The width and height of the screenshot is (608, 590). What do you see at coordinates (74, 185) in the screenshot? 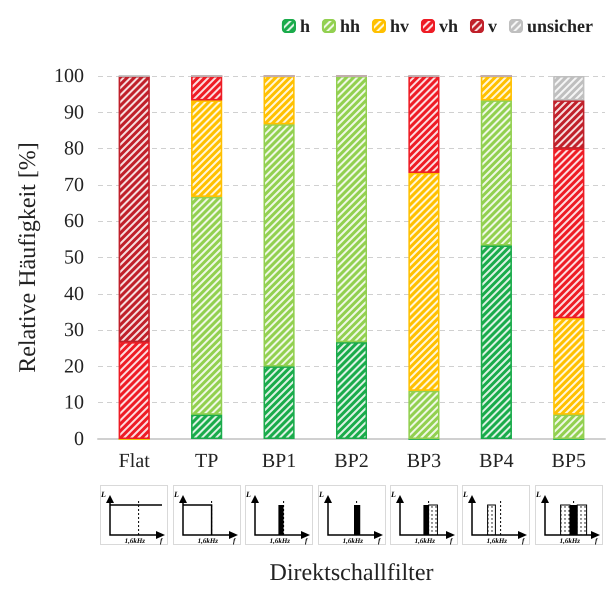
I see `y-tick-label: 70` at bounding box center [74, 185].